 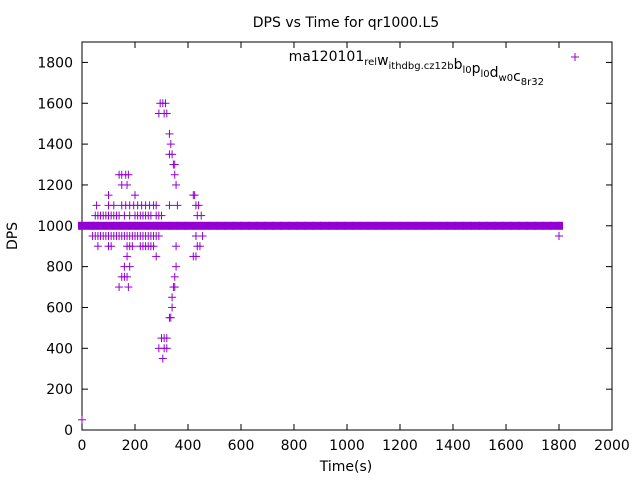 I want to click on x-tick-label: 1600, so click(x=506, y=446).